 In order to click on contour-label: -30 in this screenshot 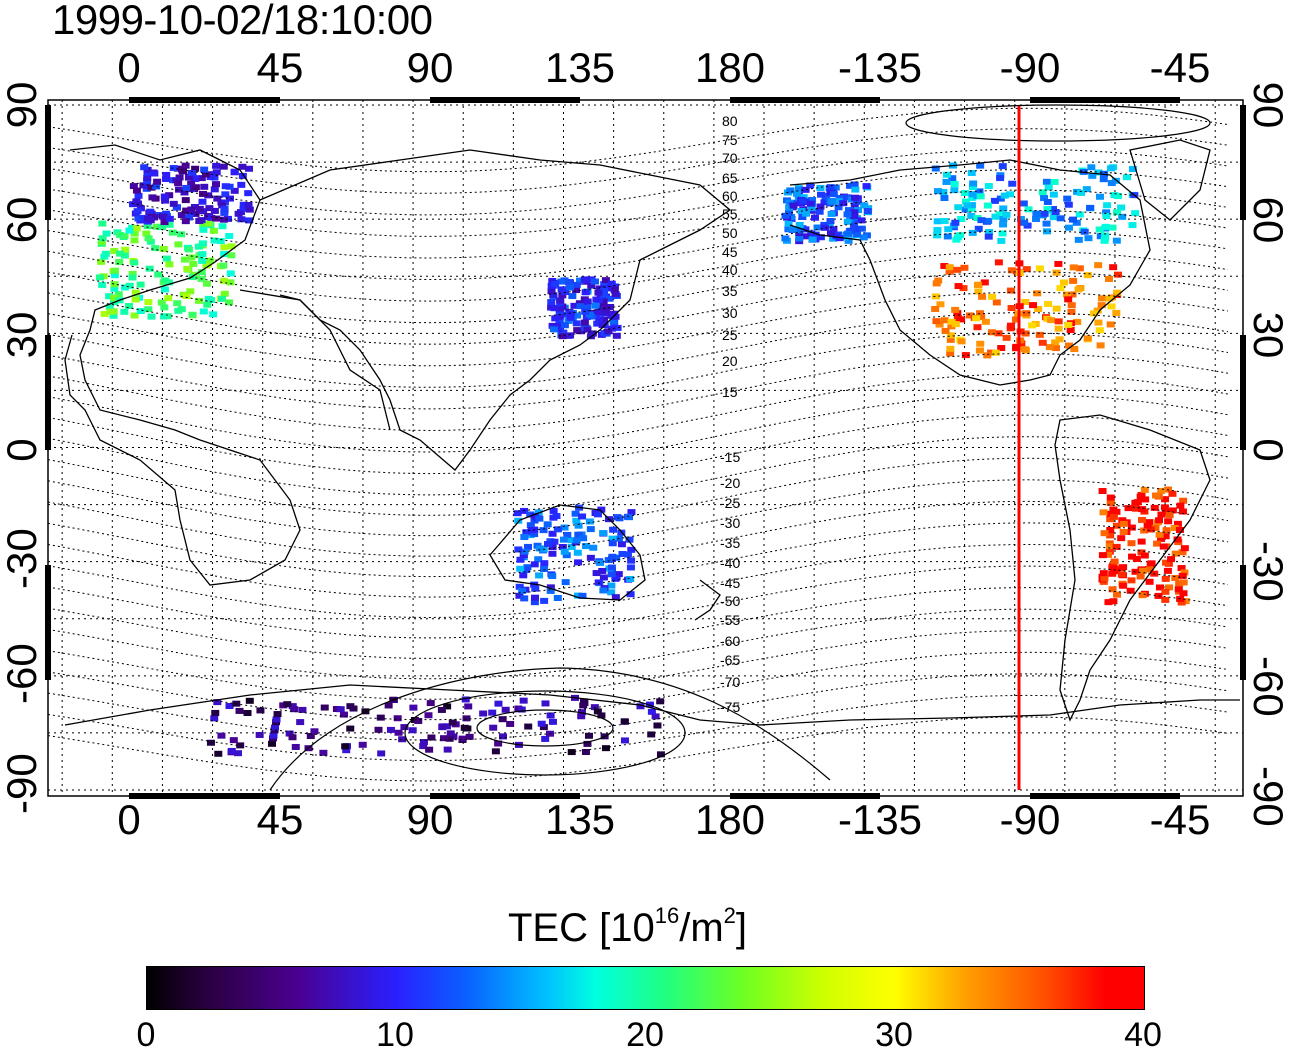, I will do `click(730, 523)`.